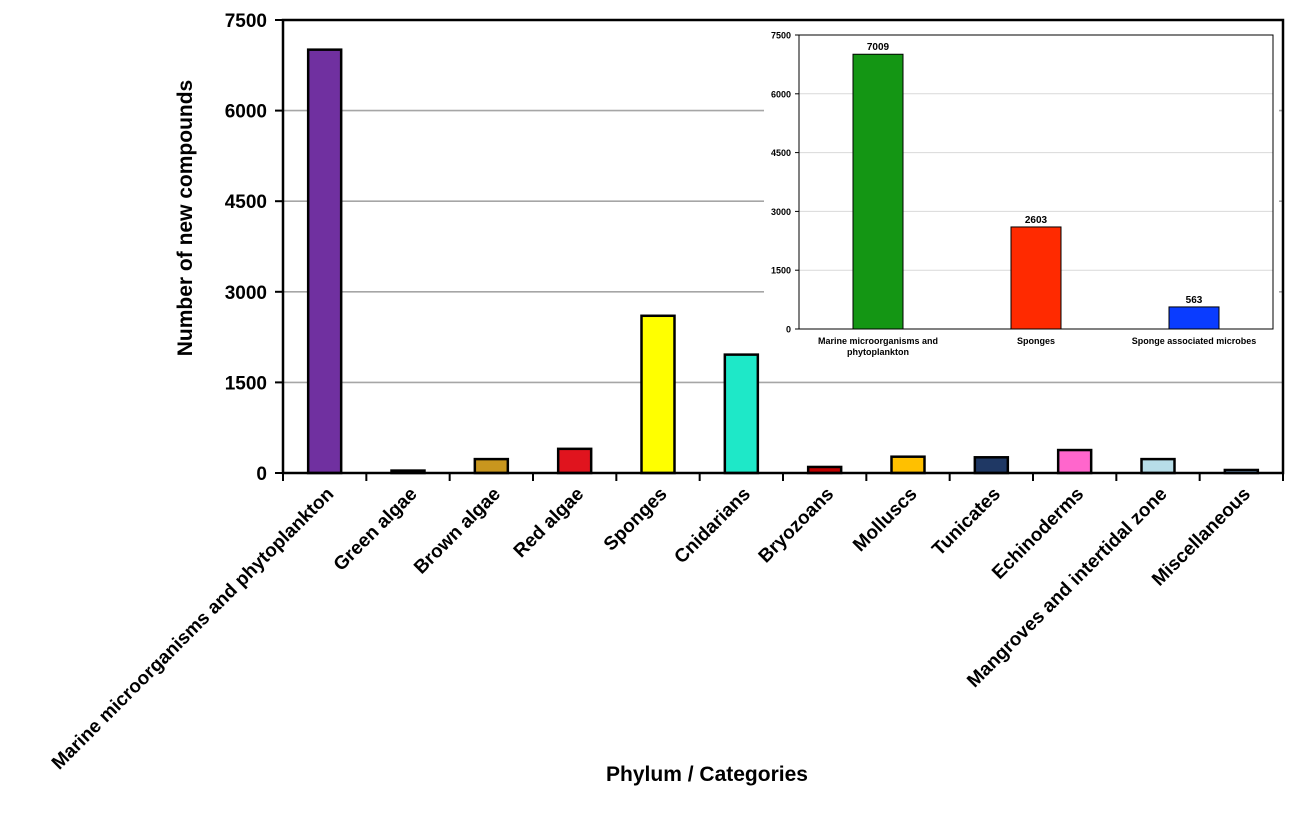  What do you see at coordinates (193, 629) in the screenshot?
I see `main-x-tick-label: Marine microorganisms and phytoplankton` at bounding box center [193, 629].